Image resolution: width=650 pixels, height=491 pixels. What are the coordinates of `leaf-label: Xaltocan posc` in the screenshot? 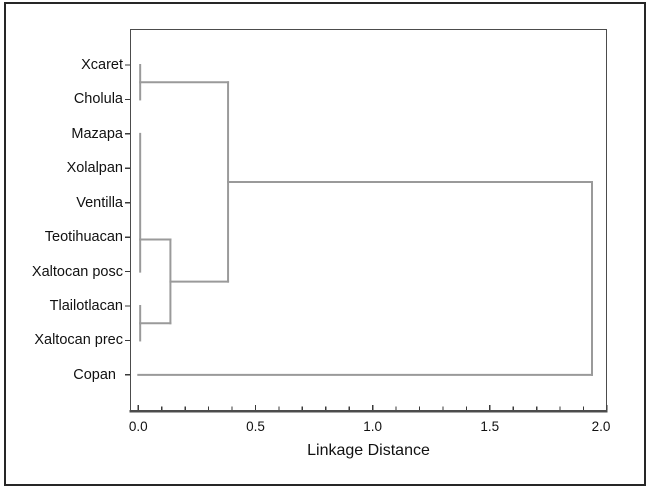 It's located at (77, 271).